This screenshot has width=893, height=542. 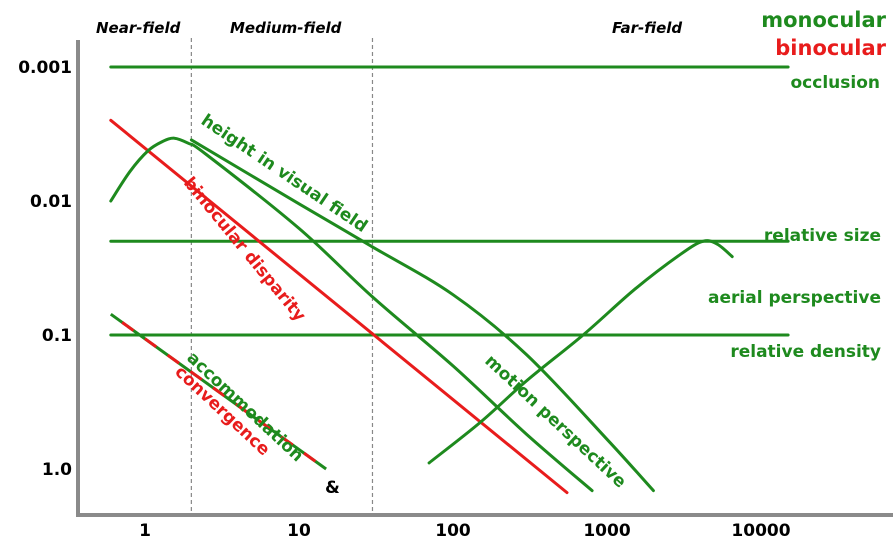 I want to click on curve-label-aerial-perspective: aerial perspective, so click(x=794, y=298).